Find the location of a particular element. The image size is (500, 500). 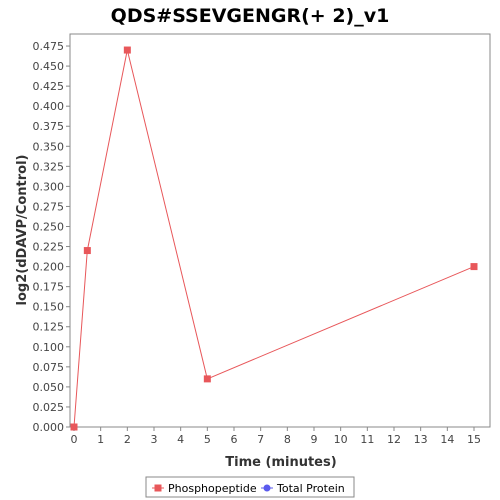

x-tick-label: 10 is located at coordinates (341, 439).